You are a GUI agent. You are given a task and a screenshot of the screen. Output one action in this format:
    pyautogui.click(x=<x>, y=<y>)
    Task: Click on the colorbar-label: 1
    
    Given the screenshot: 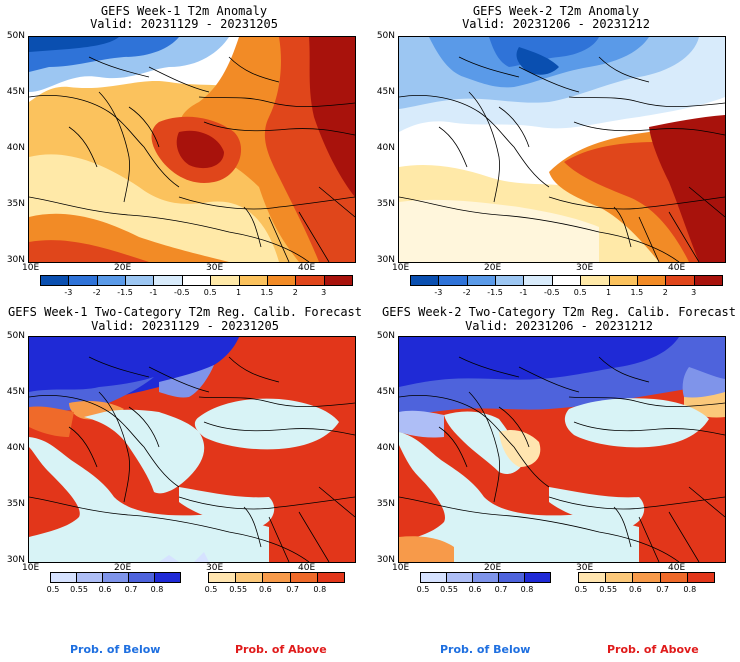 What is the action you would take?
    pyautogui.click(x=608, y=292)
    